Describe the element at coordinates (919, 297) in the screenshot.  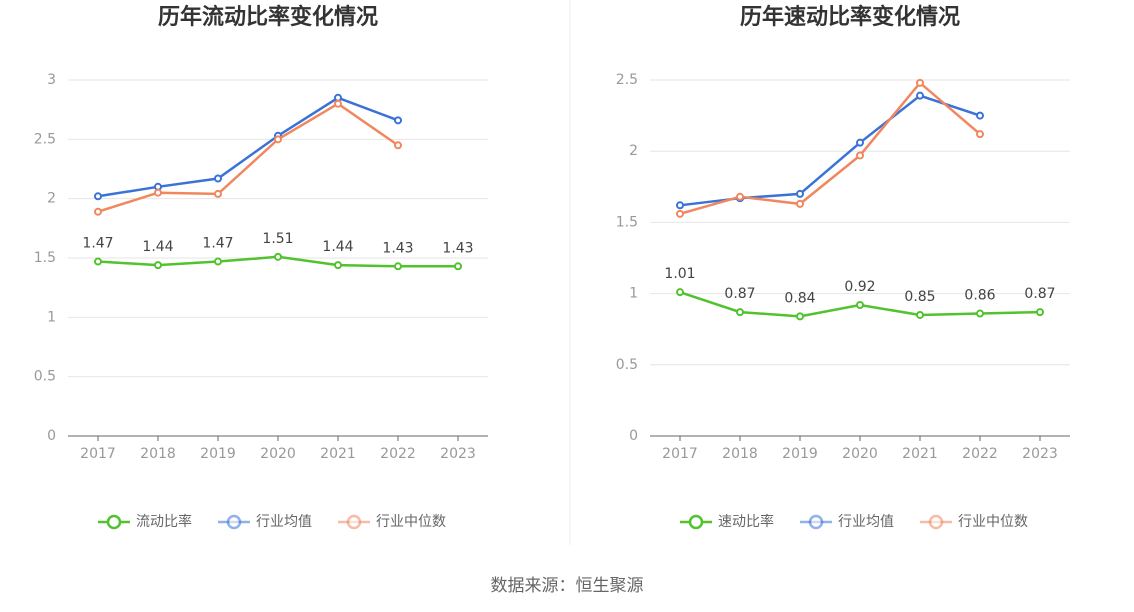
I see `data-label: 0.85` at that location.